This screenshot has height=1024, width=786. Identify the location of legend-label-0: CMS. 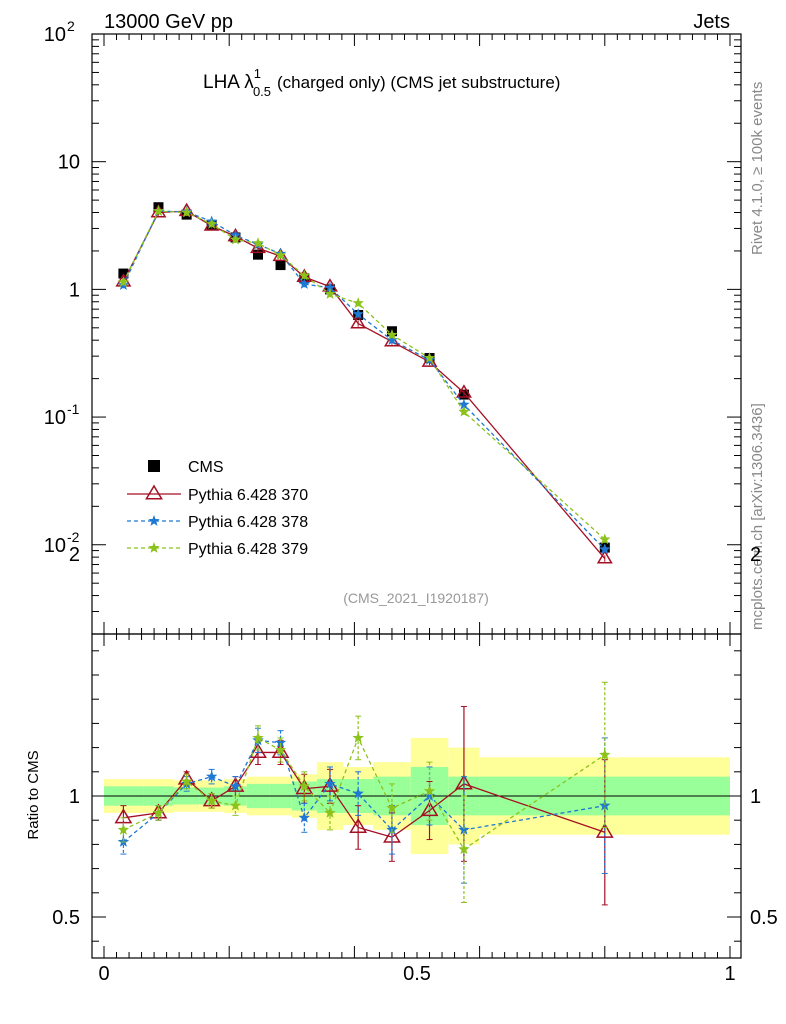
(206, 467).